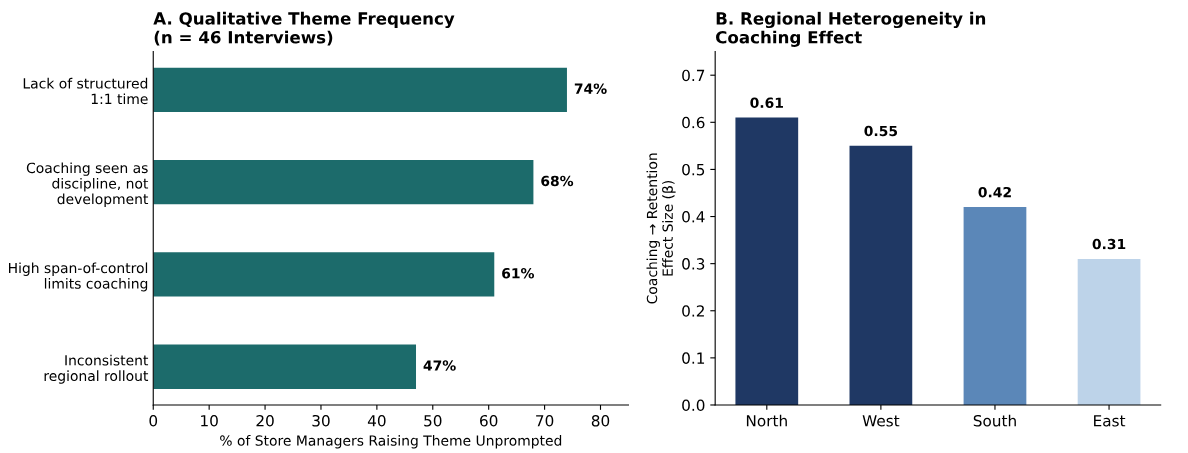 This screenshot has width=1188, height=453. What do you see at coordinates (85, 91) in the screenshot?
I see `y-tick-label: Lack of structured 1:1 time` at bounding box center [85, 91].